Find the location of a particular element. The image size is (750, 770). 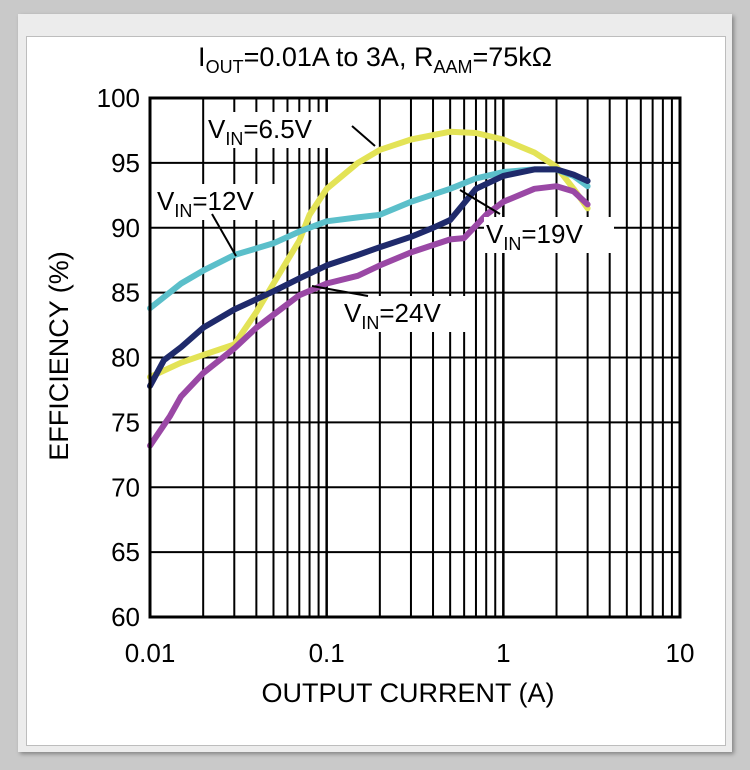

x-axis-label: OUTPUT CURRENT (A) is located at coordinates (407, 693).